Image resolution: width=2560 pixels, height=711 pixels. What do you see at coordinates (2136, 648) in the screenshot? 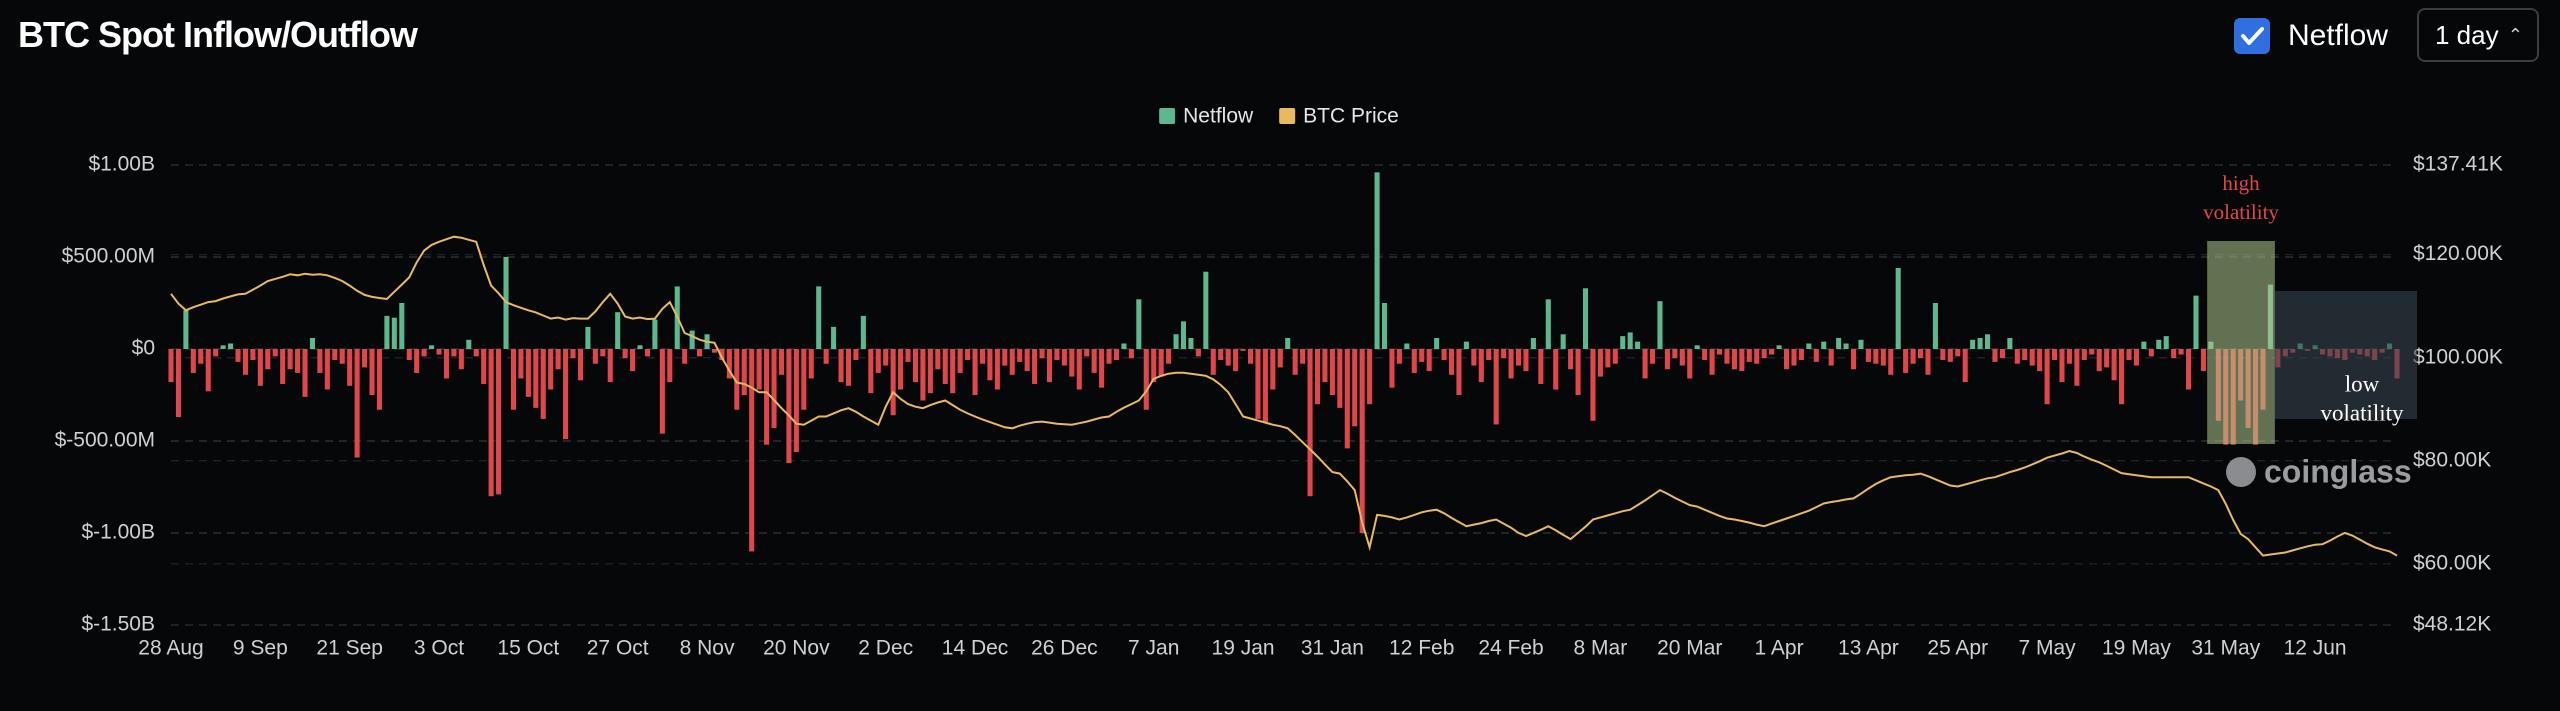
I see `x-tick-label: 19 May` at bounding box center [2136, 648].